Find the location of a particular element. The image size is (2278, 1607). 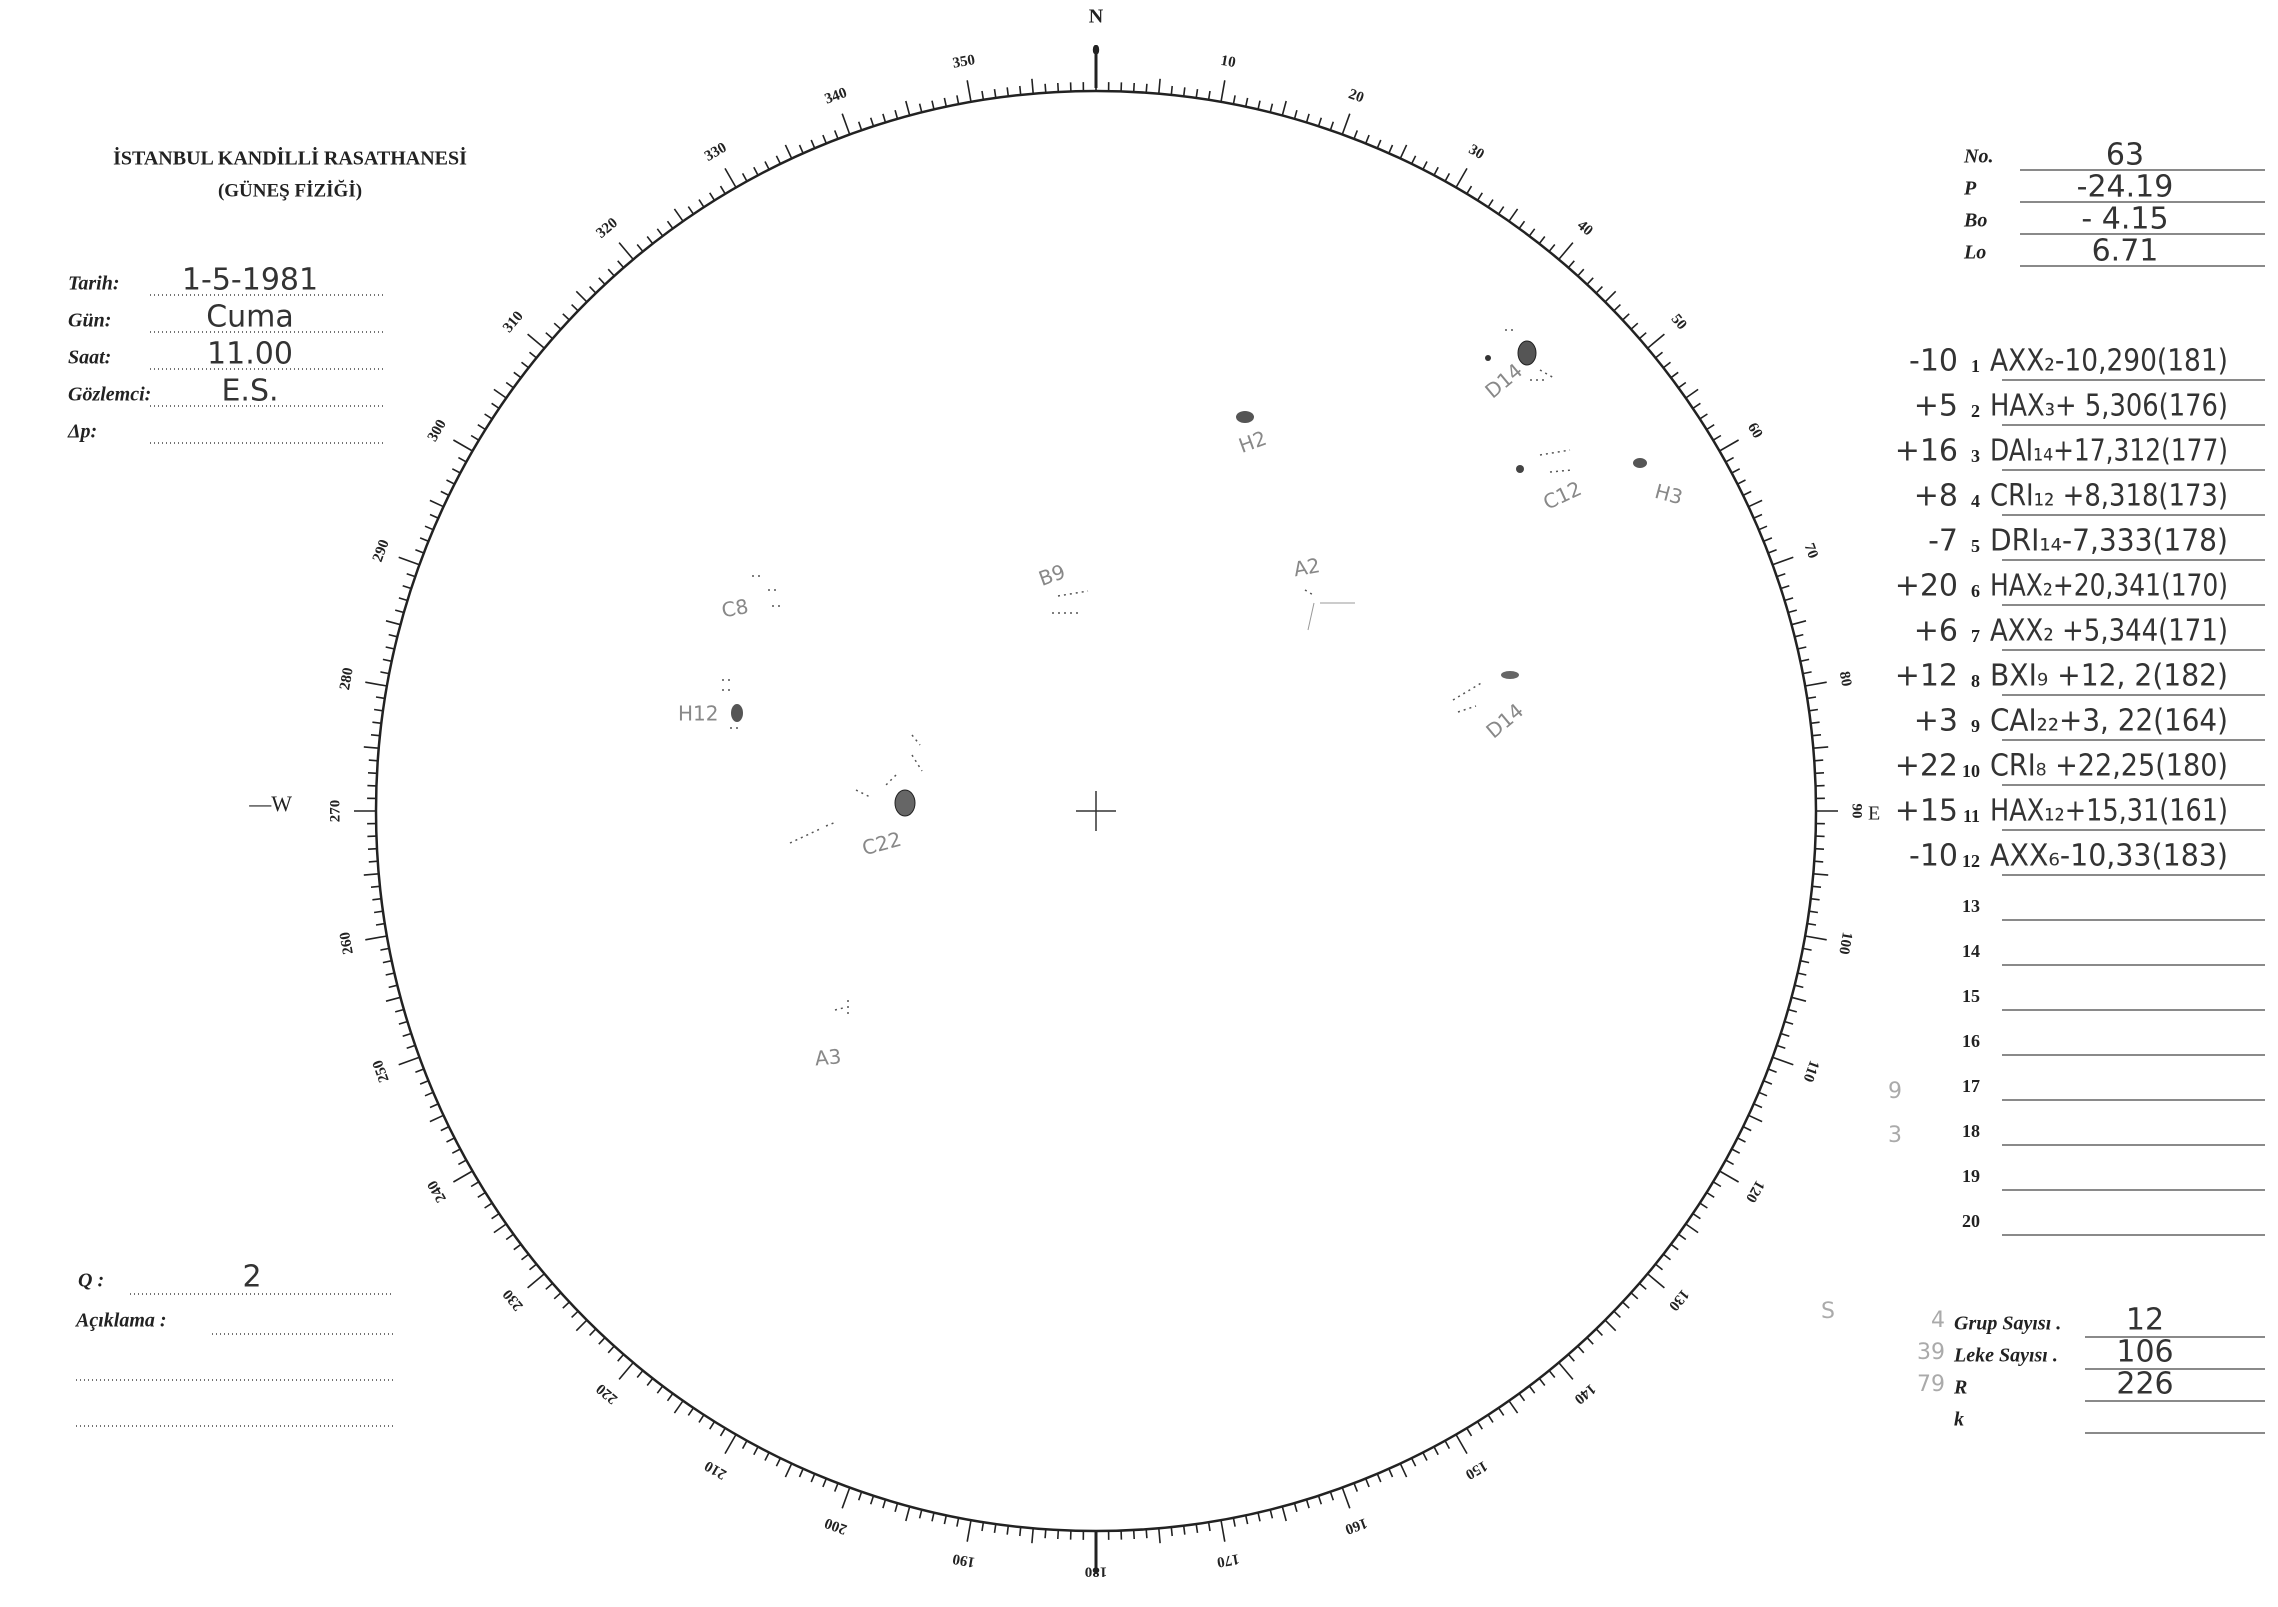

degree-label: 0 is located at coordinates (1096, 50).